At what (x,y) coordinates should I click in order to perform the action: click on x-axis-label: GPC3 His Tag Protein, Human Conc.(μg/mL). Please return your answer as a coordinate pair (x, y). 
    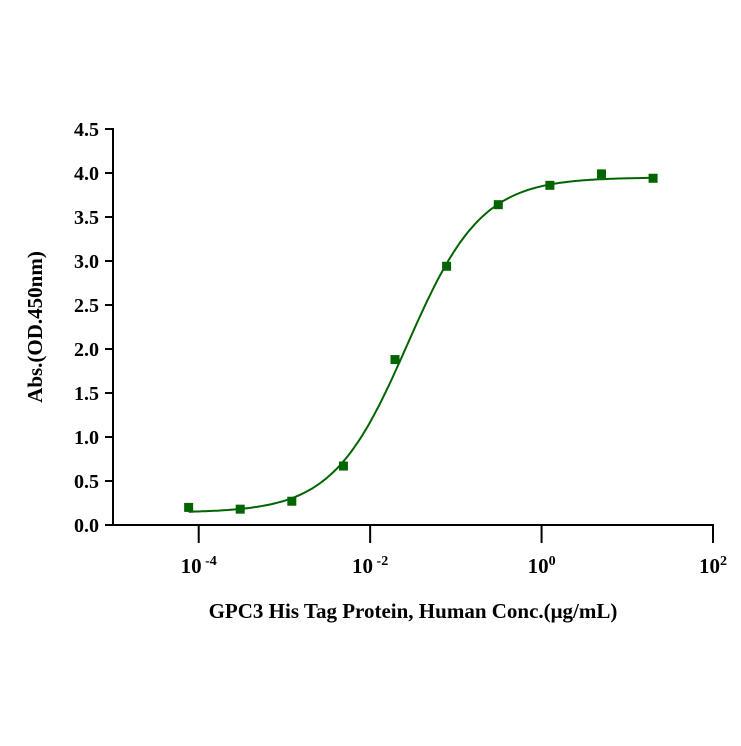
    Looking at the image, I should click on (413, 611).